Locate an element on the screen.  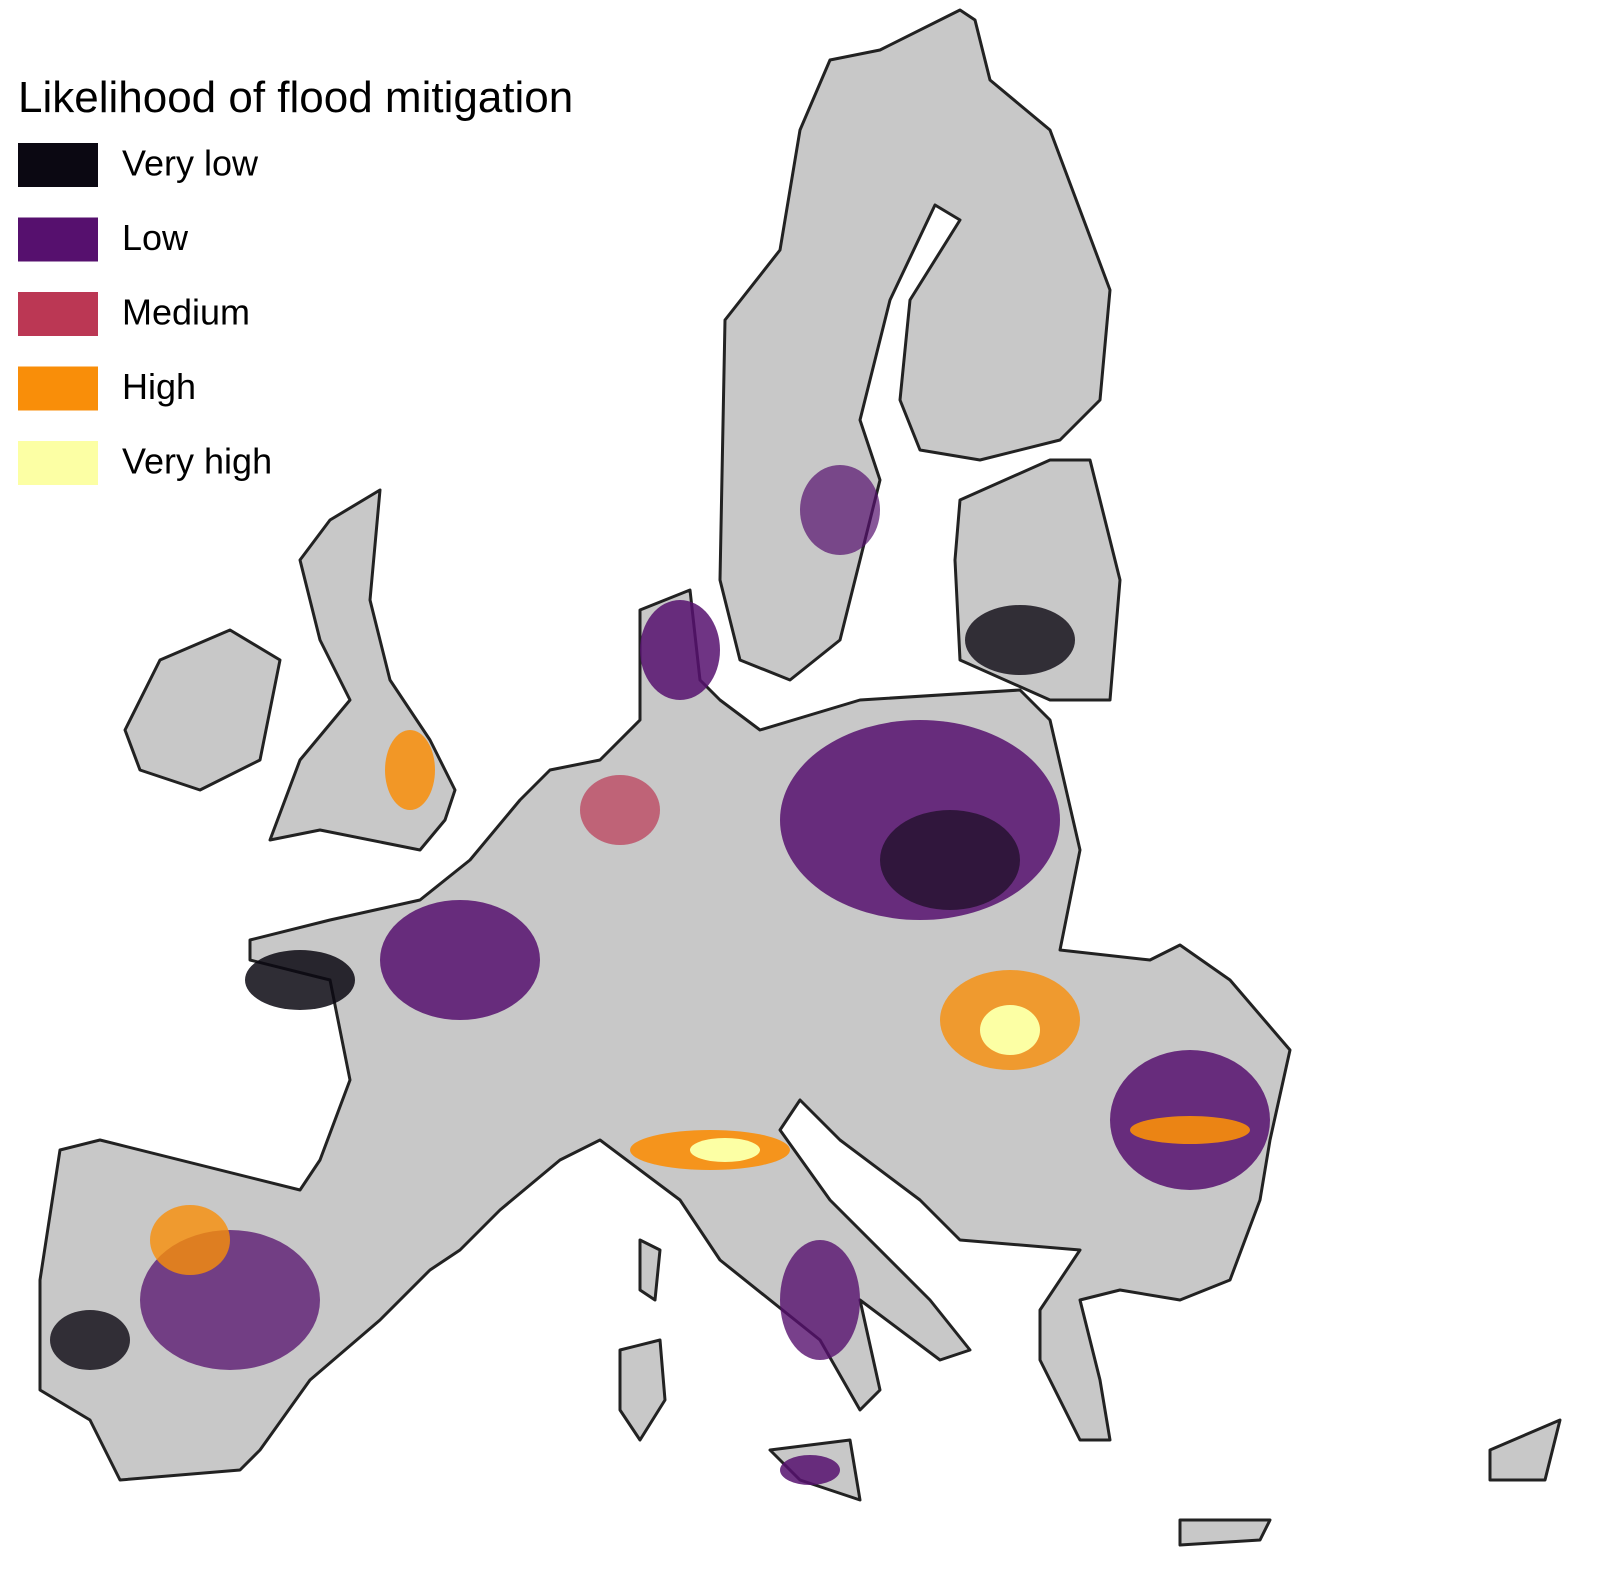
legend: Very low Low Medium High Very high is located at coordinates (145, 314).